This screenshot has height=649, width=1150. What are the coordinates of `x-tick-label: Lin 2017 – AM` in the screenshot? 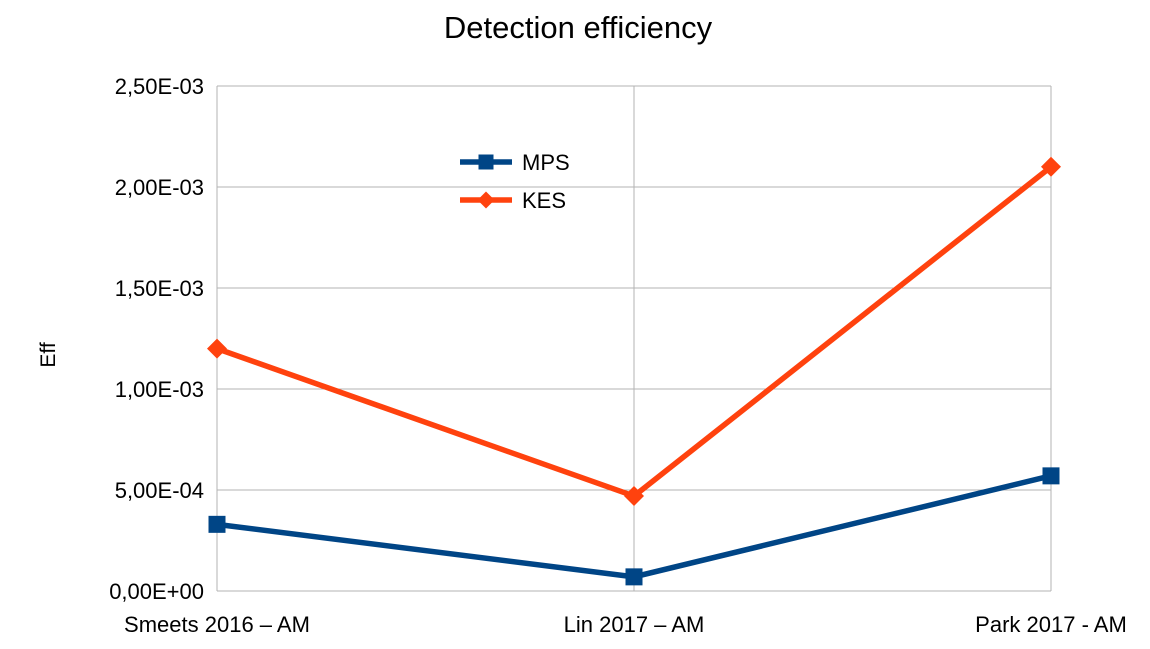 It's located at (634, 624).